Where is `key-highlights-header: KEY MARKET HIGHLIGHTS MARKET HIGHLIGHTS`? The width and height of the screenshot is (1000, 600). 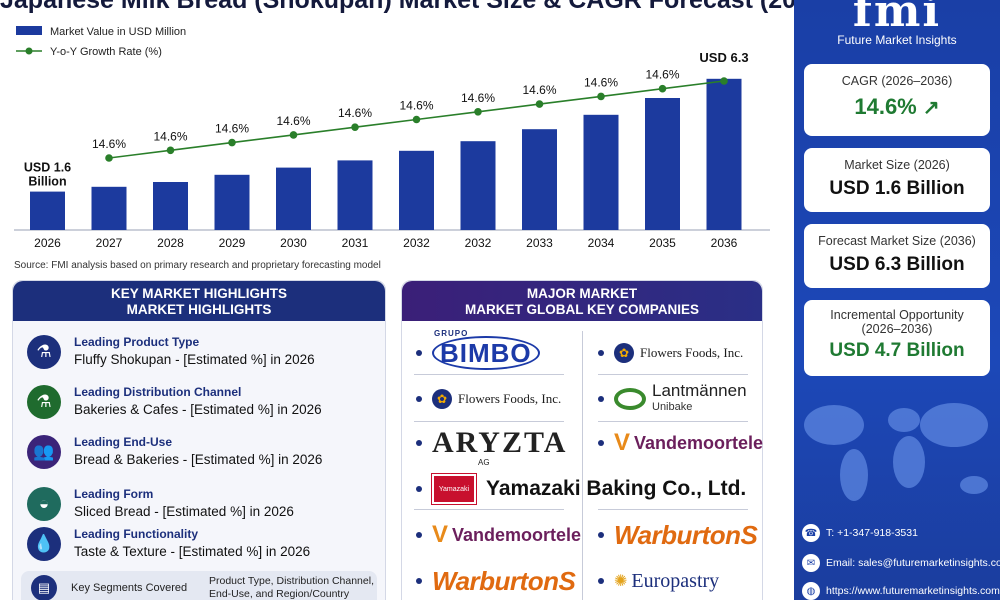
key-highlights-header: KEY MARKET HIGHLIGHTS MARKET HIGHLIGHTS is located at coordinates (199, 301).